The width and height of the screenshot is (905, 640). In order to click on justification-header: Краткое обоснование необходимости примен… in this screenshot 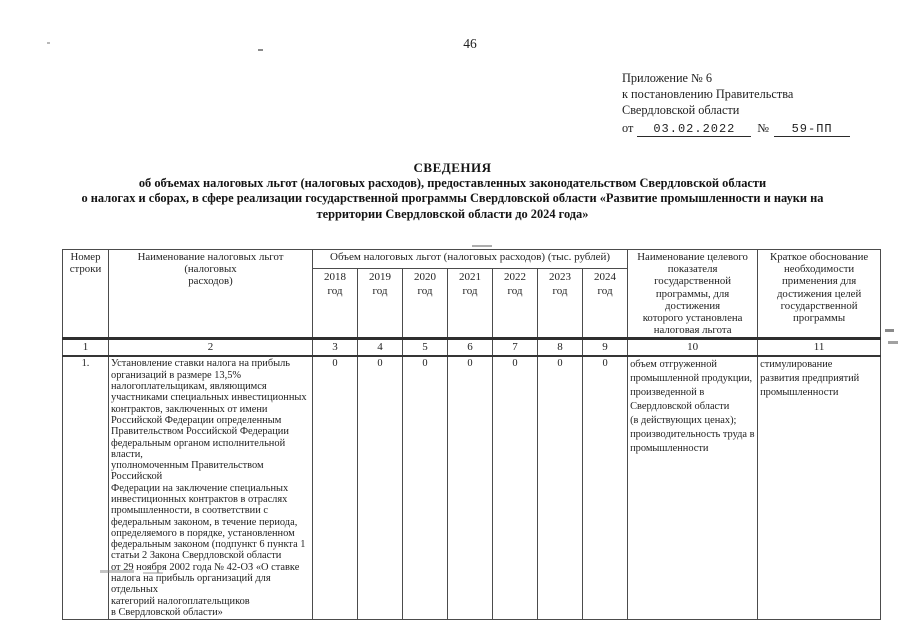, I will do `click(819, 294)`.